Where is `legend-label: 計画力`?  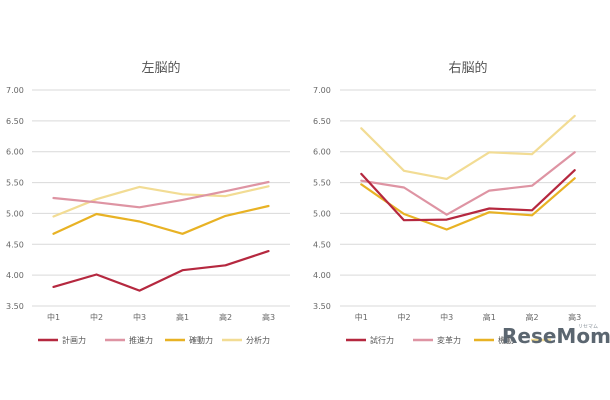
legend-label: 計画力 is located at coordinates (74, 340).